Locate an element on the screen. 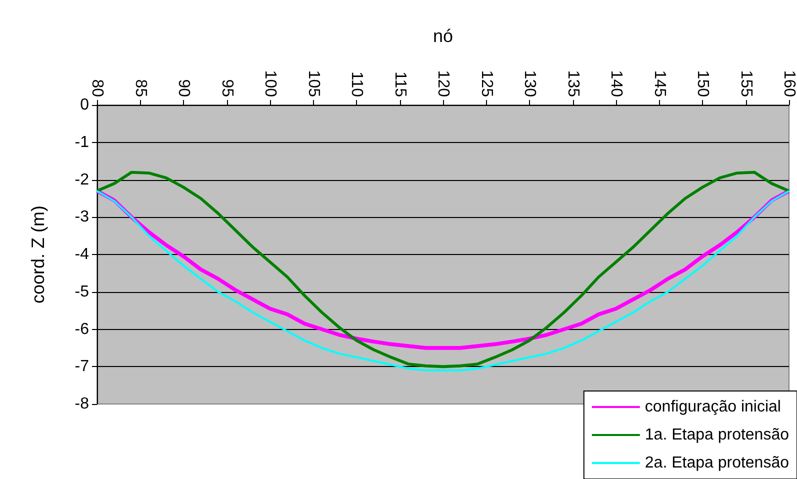 Image resolution: width=797 pixels, height=479 pixels. y-tick-label: -6 is located at coordinates (82, 329).